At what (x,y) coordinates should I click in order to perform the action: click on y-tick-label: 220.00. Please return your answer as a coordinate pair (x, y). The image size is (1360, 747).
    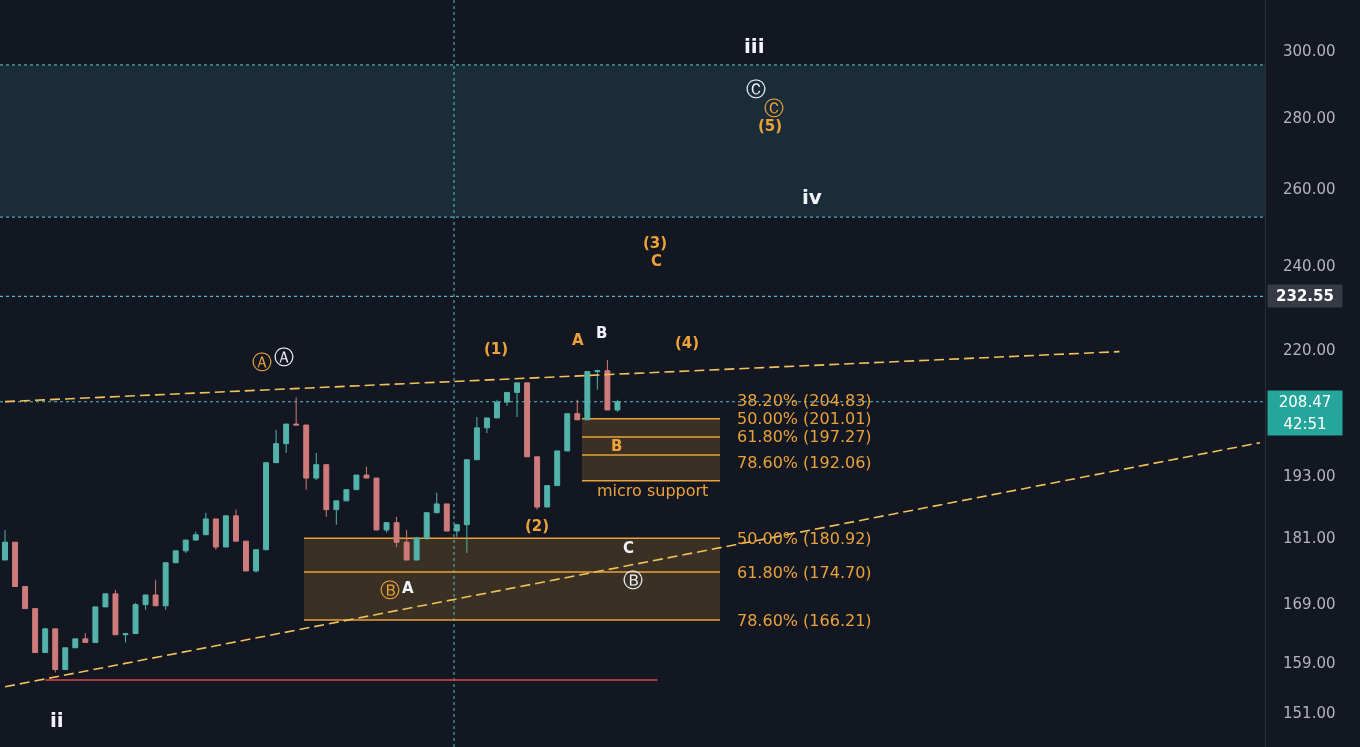
    Looking at the image, I should click on (1309, 350).